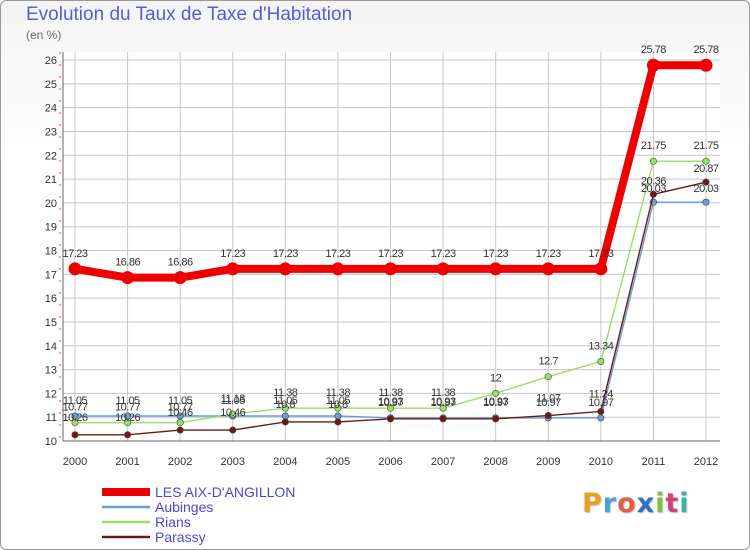  Describe the element at coordinates (127, 462) in the screenshot. I see `x-tick-label: 2001` at that location.